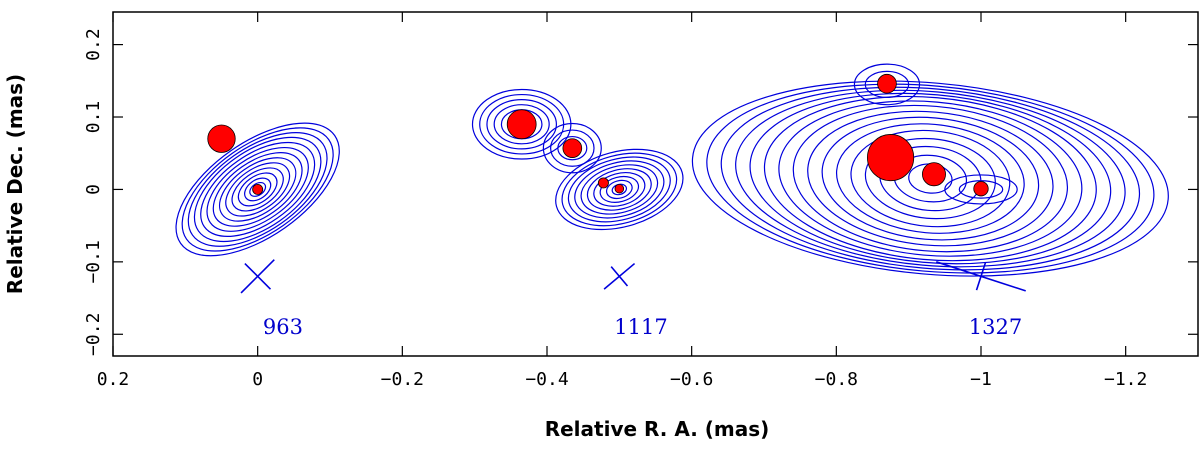 This screenshot has width=1200, height=449. I want to click on y-axis-title: Relative Dec. (mas), so click(15, 184).